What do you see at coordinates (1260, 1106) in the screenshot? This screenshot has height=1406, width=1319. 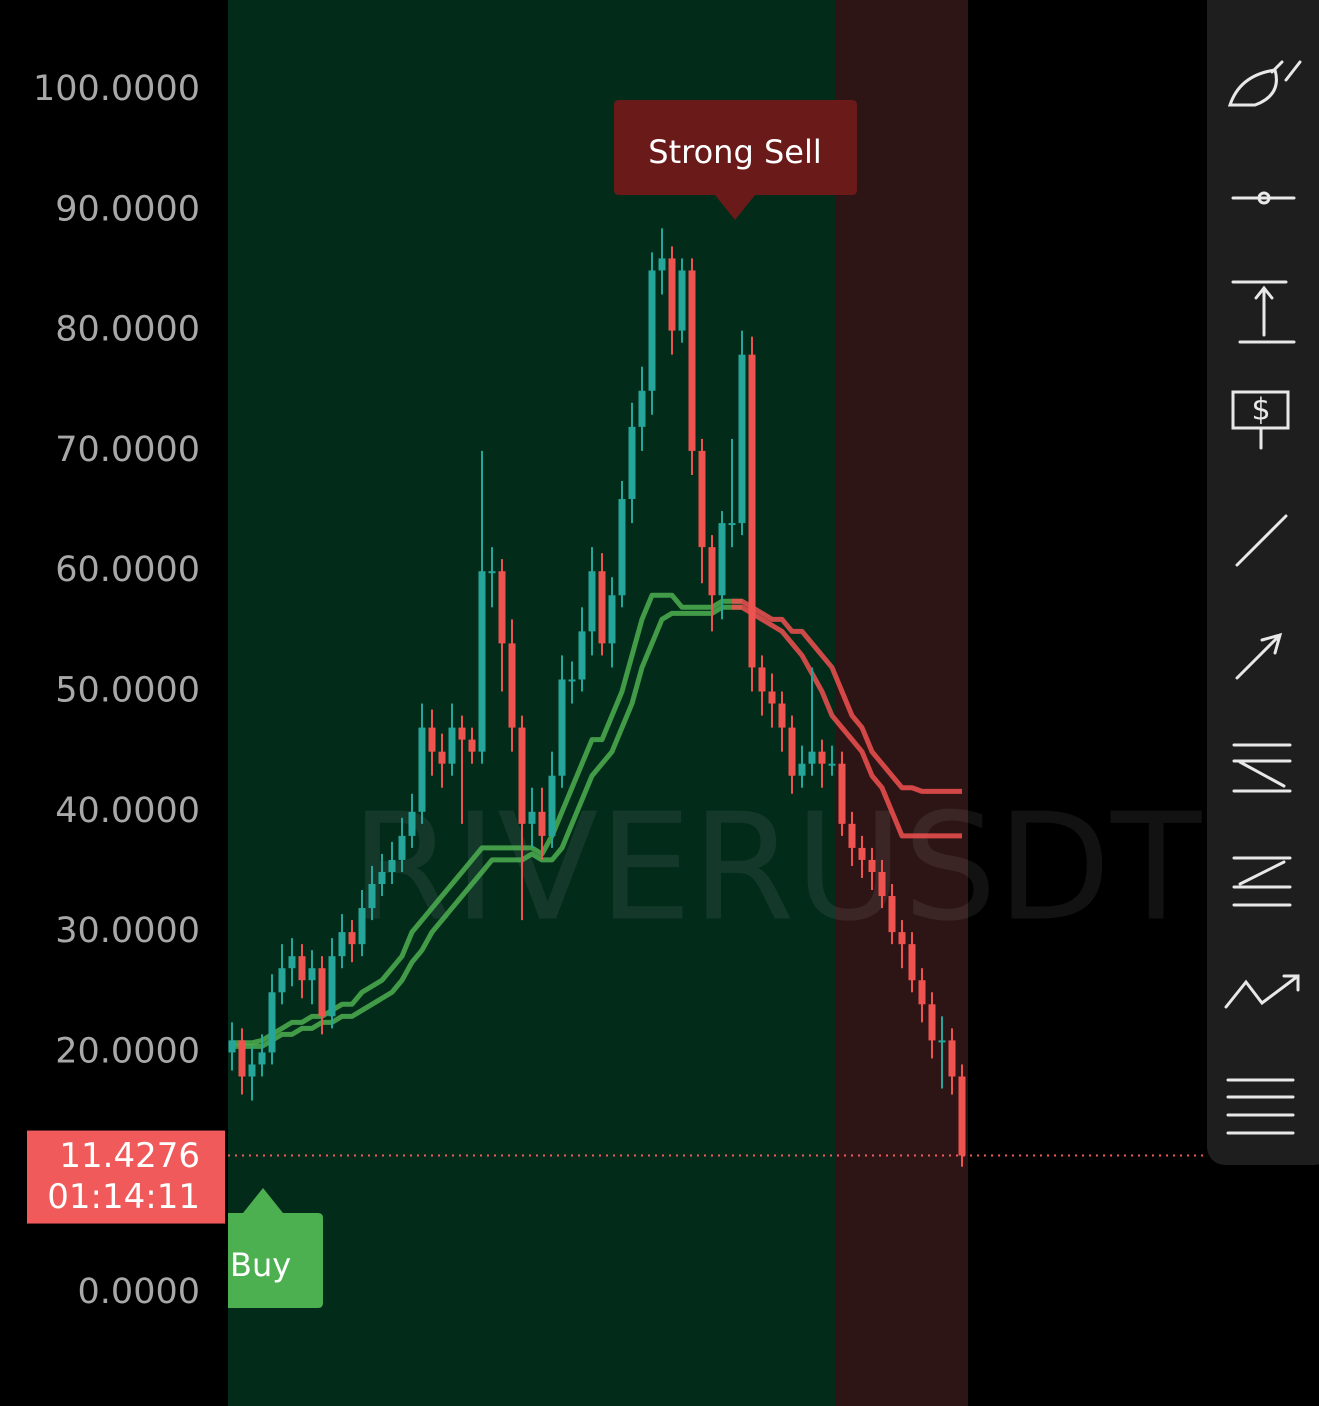 I see `settings-icon` at bounding box center [1260, 1106].